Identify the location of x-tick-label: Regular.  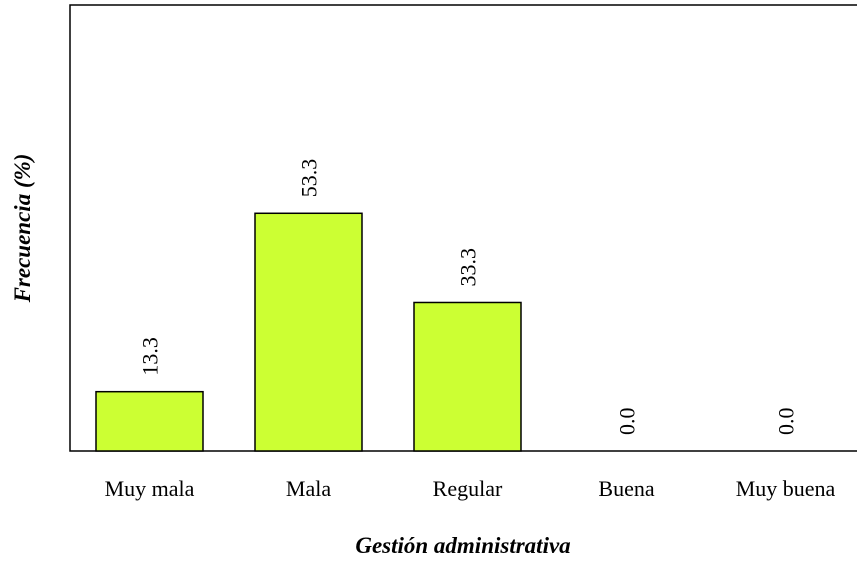
(468, 488).